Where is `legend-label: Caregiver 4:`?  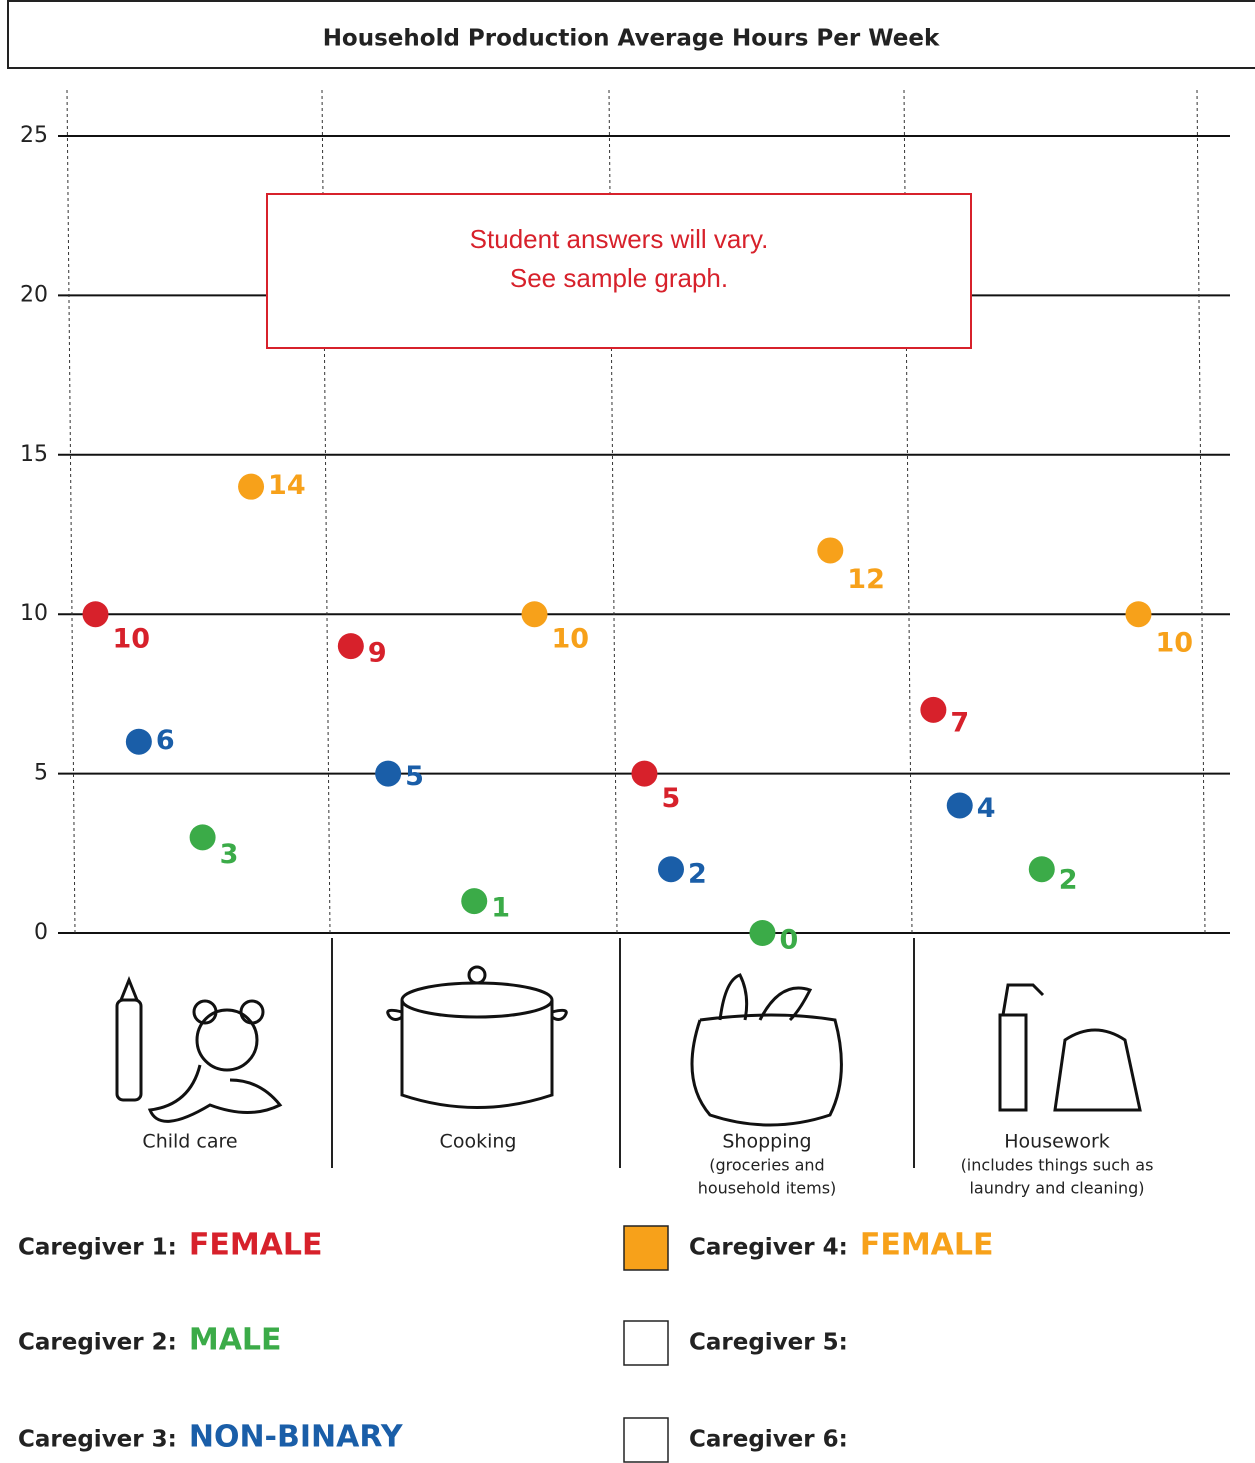 legend-label: Caregiver 4: is located at coordinates (768, 1248).